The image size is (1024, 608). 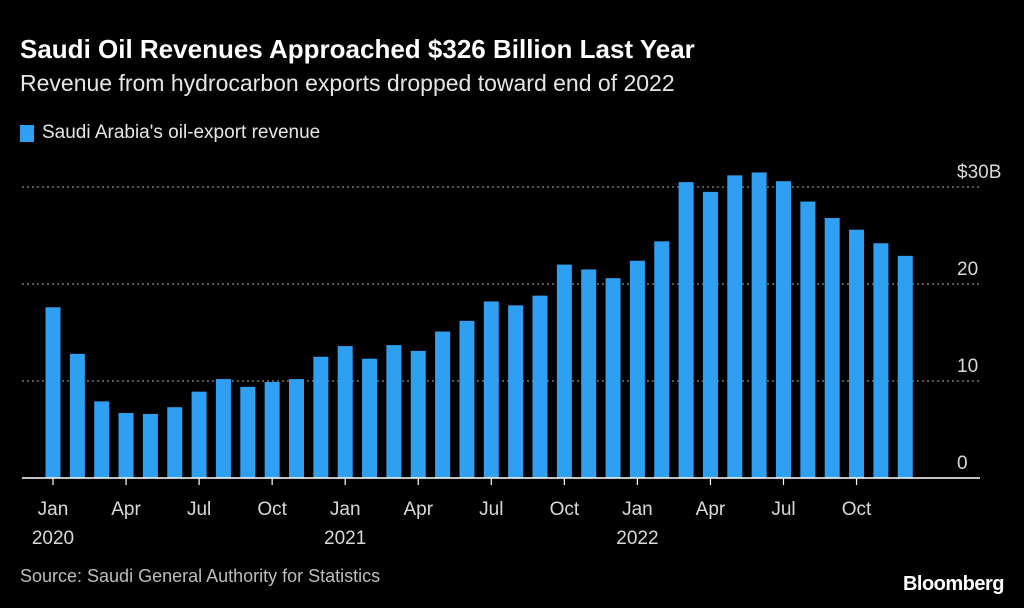 What do you see at coordinates (967, 269) in the screenshot?
I see `y-tick-label: 20` at bounding box center [967, 269].